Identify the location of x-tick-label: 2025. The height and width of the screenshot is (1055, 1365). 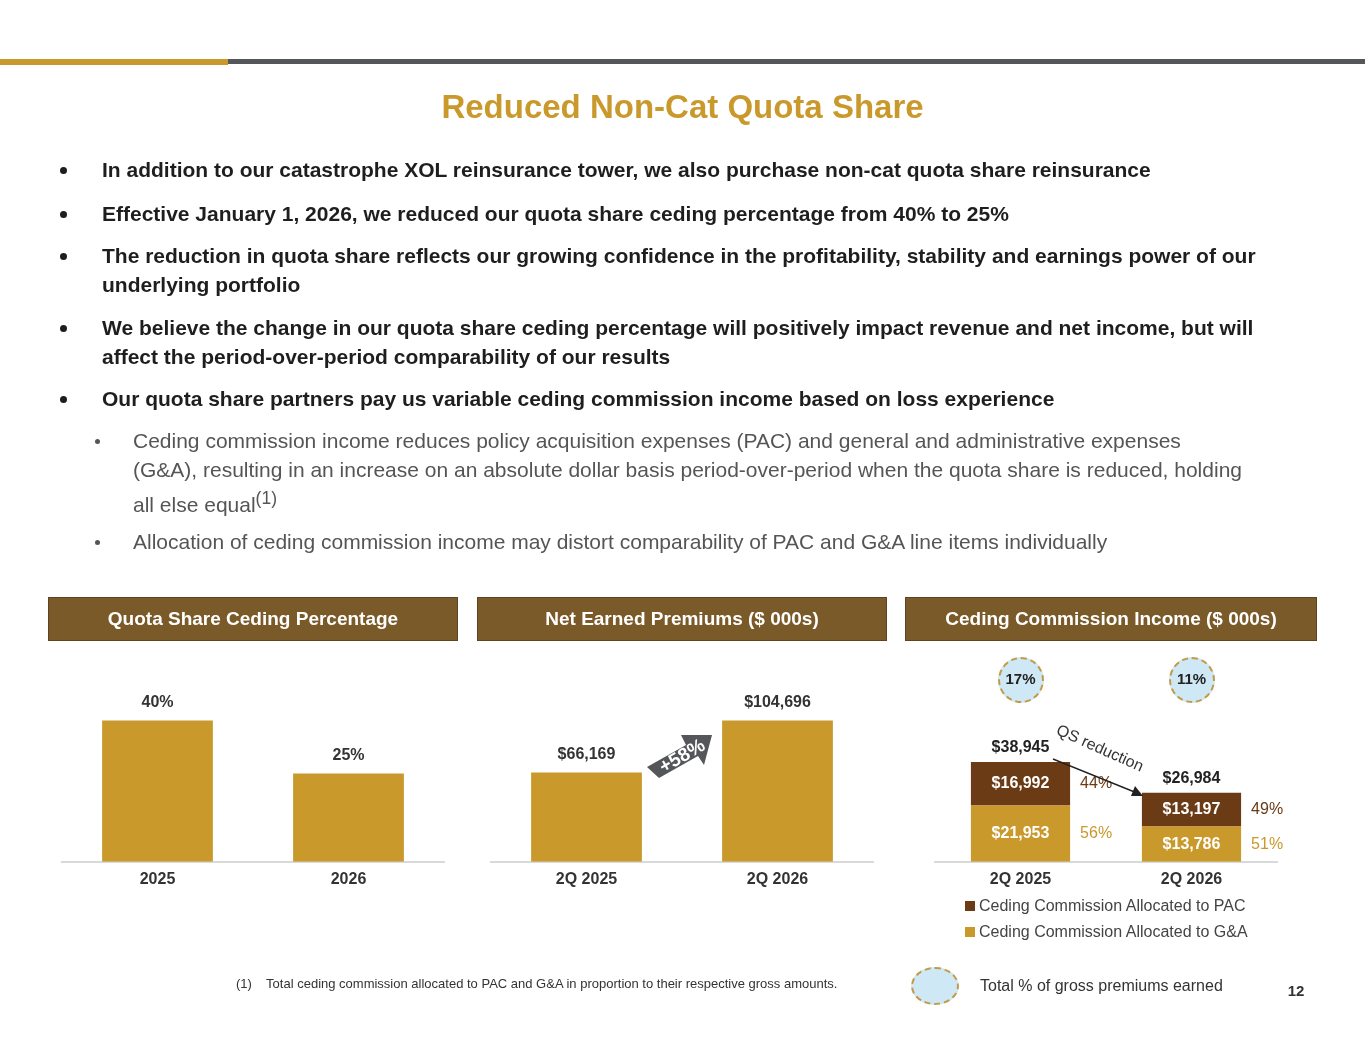
(157, 878).